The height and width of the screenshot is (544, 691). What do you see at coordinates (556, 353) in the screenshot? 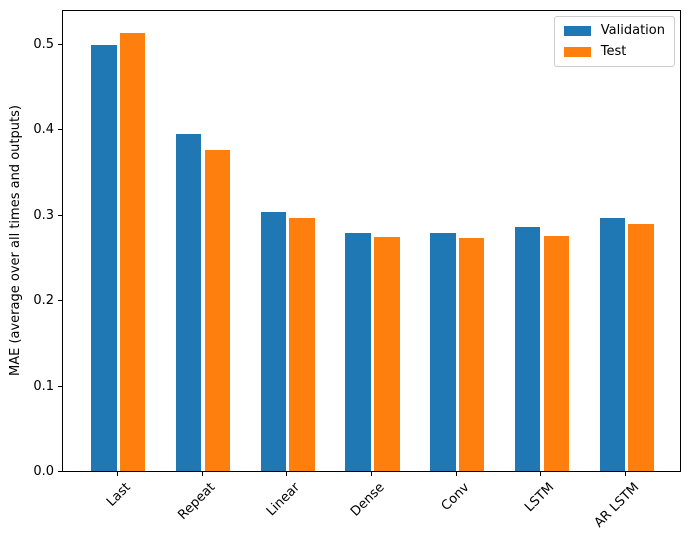
I see `bar-test-lstm` at bounding box center [556, 353].